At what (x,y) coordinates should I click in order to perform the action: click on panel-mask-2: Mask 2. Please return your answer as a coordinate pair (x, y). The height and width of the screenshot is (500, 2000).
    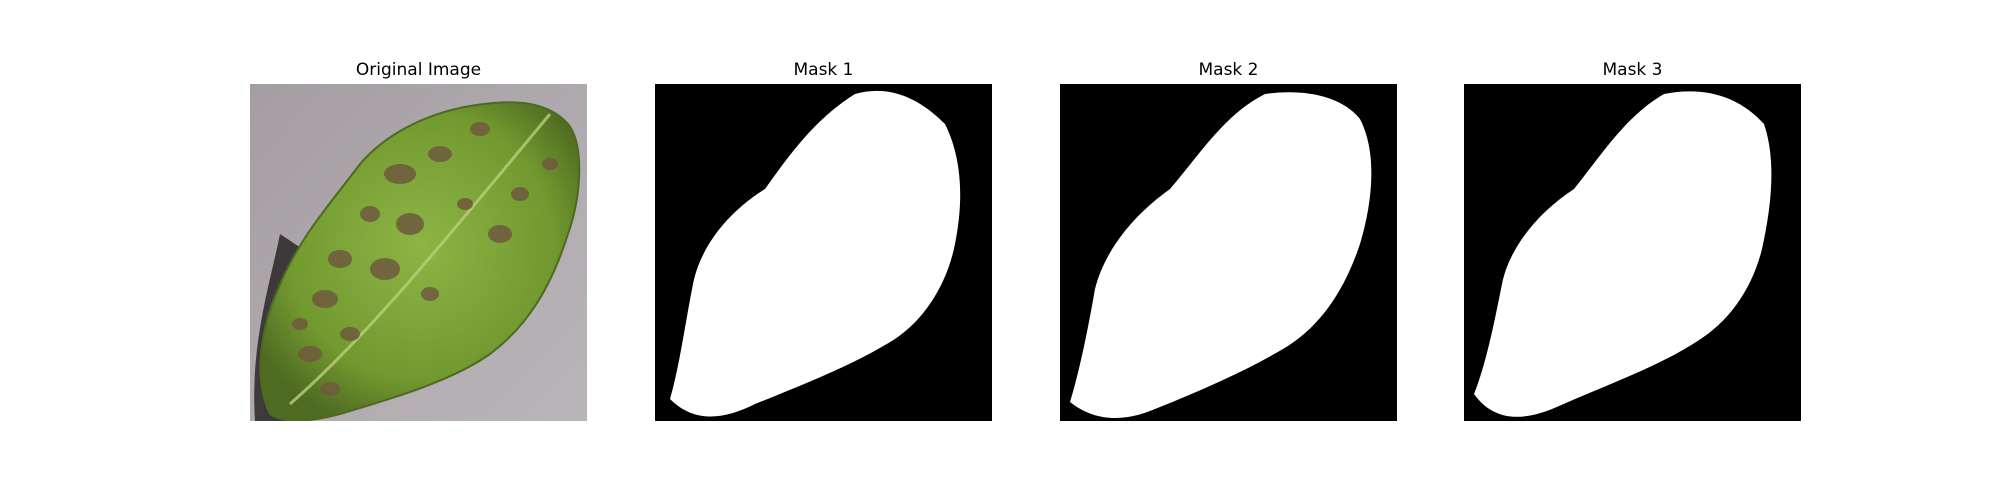
    Looking at the image, I should click on (1228, 238).